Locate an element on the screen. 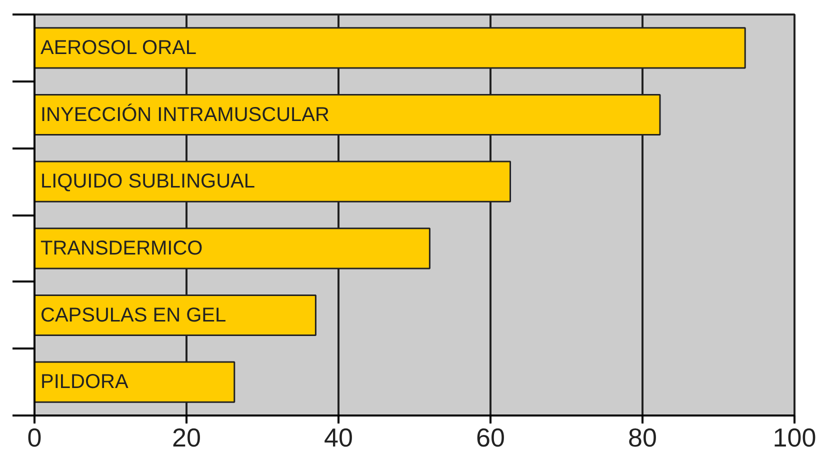 The width and height of the screenshot is (822, 449). y-tick-label: CAPSULAS EN GEL is located at coordinates (133, 315).